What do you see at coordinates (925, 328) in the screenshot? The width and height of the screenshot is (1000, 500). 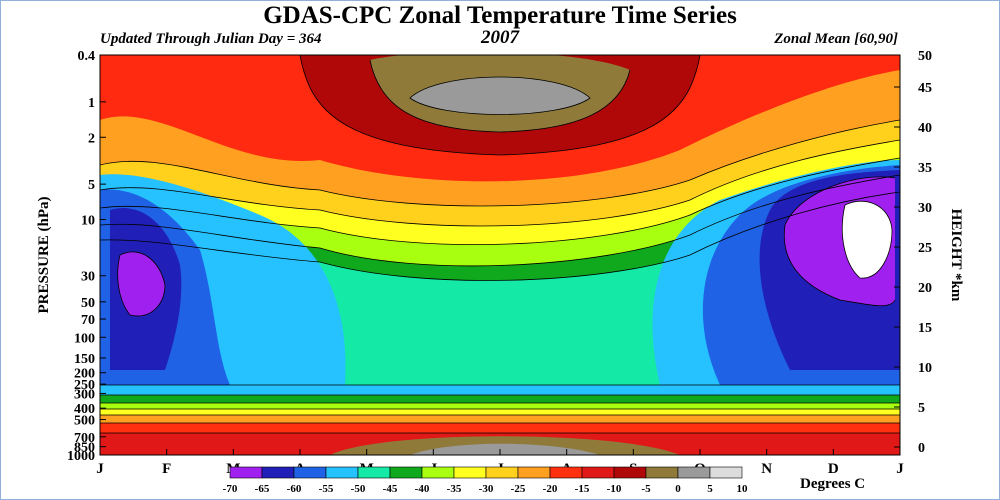 I see `height-tick-label-7: 15` at bounding box center [925, 328].